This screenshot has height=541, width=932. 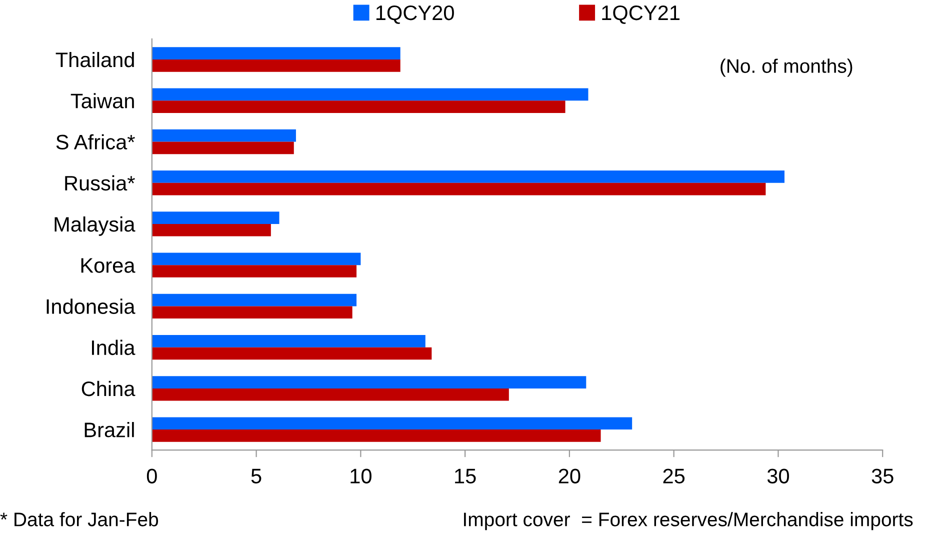 What do you see at coordinates (100, 183) in the screenshot?
I see `y-tick-label: Russia*` at bounding box center [100, 183].